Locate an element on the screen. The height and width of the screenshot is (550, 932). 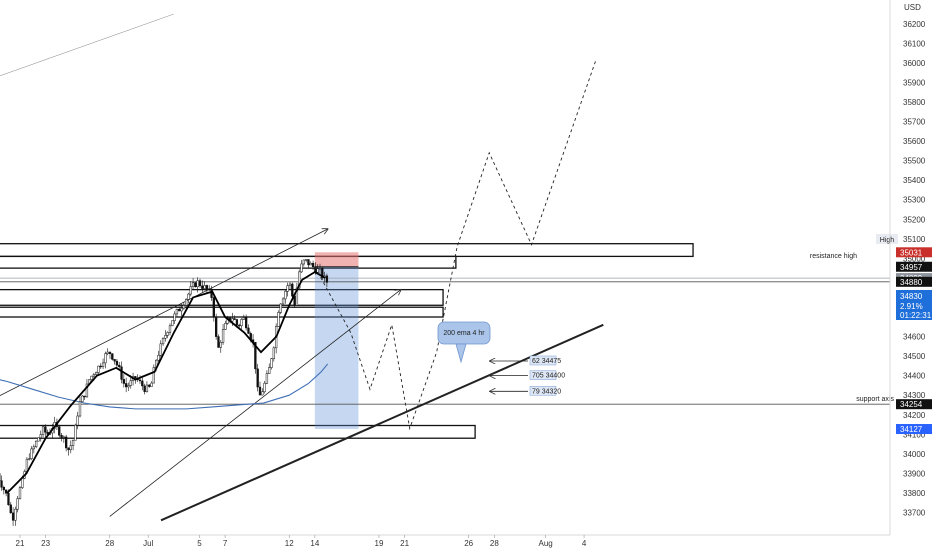
price-tick: 34400 is located at coordinates (914, 376).